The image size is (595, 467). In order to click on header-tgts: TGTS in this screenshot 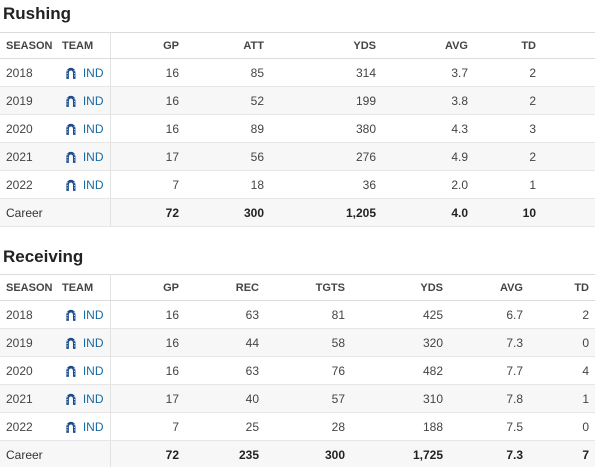, I will do `click(308, 287)`.